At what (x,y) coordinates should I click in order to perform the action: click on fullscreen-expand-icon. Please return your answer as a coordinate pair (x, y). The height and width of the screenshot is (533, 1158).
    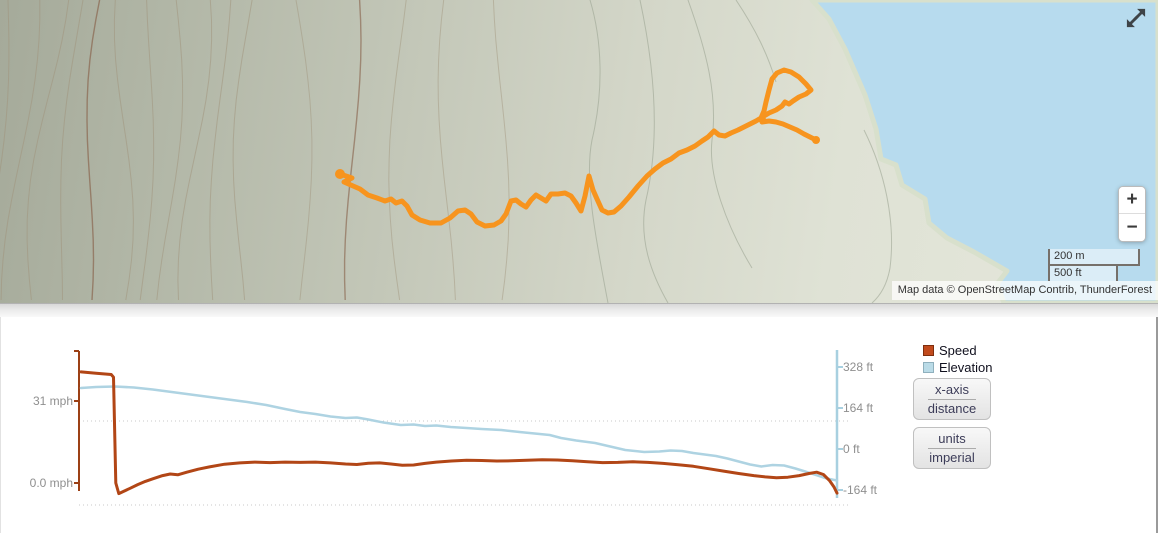
    Looking at the image, I should click on (1136, 18).